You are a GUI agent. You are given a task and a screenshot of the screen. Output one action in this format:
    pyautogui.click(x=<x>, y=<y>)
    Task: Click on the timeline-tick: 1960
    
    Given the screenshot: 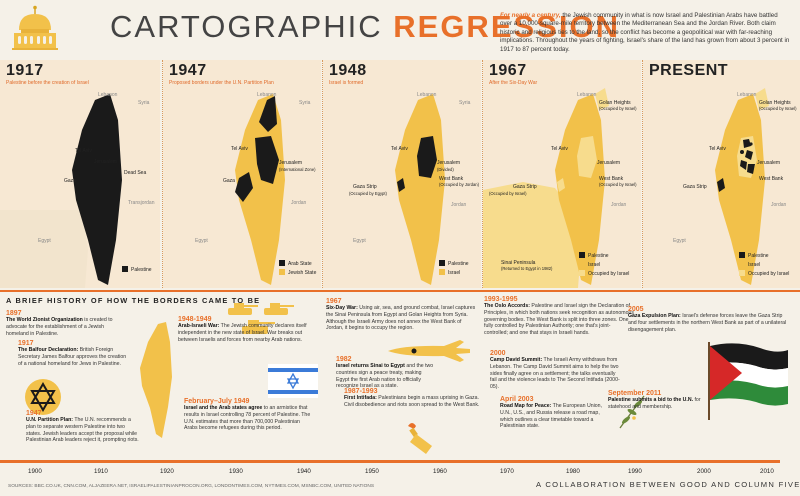 What is the action you would take?
    pyautogui.click(x=440, y=471)
    